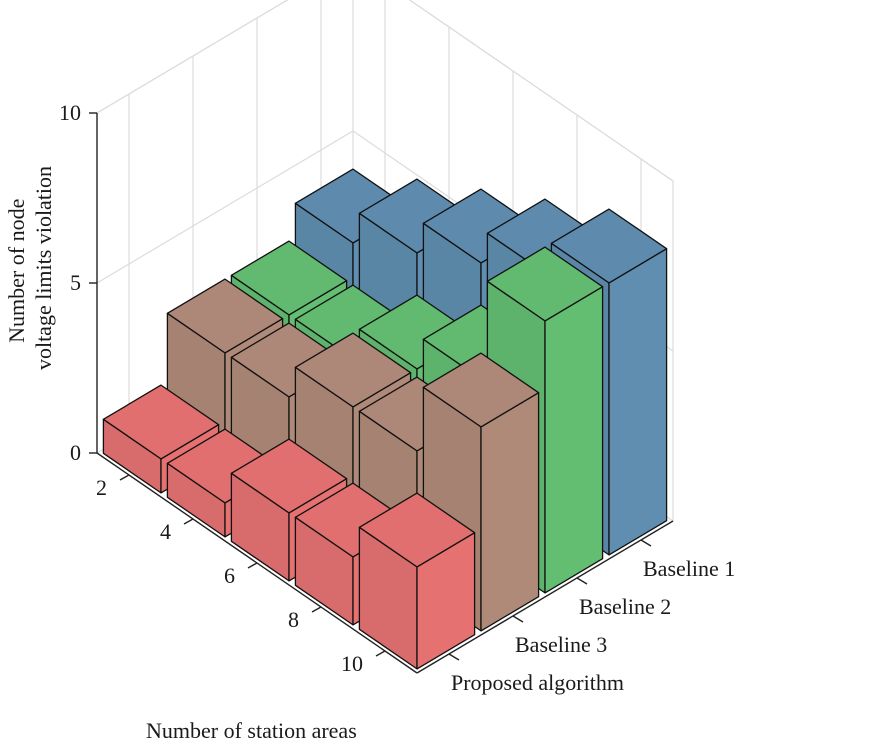 Image resolution: width=876 pixels, height=747 pixels. What do you see at coordinates (70, 112) in the screenshot?
I see `z-tick-label: 10` at bounding box center [70, 112].